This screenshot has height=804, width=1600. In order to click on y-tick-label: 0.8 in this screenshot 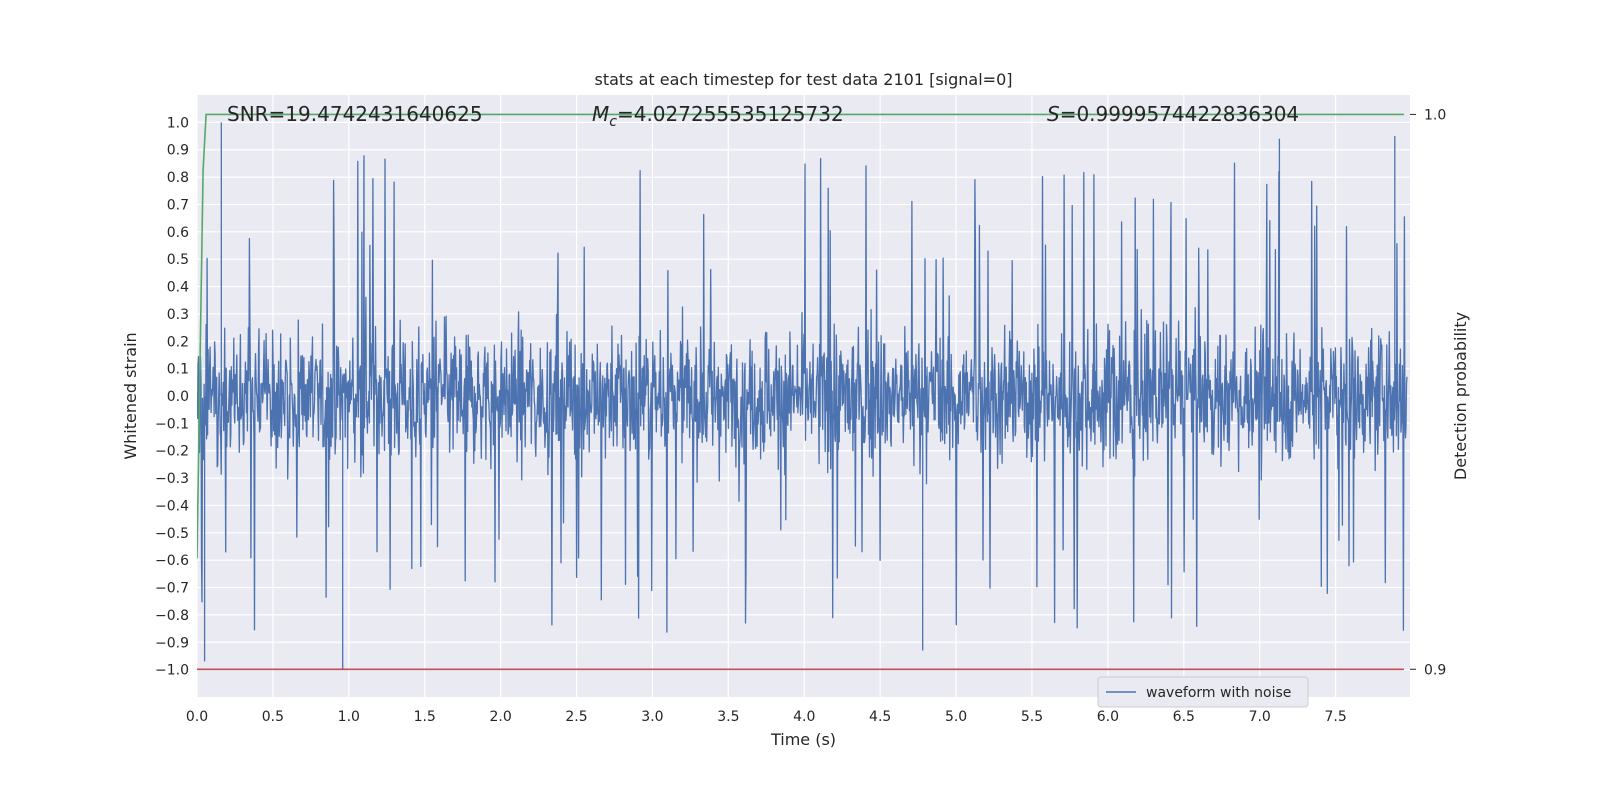, I will do `click(178, 178)`.